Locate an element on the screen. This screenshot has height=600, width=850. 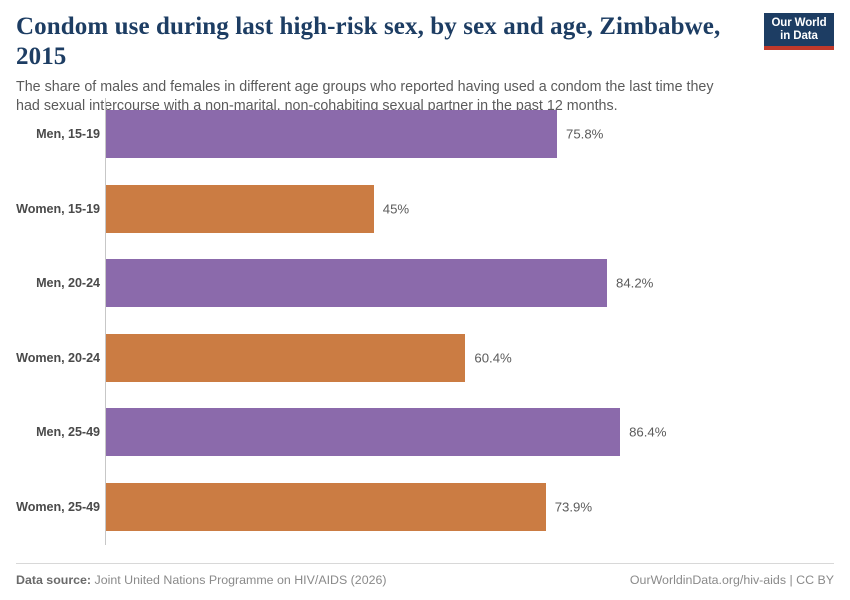
our-world-in-data-logo: Our World in Data is located at coordinates (799, 31).